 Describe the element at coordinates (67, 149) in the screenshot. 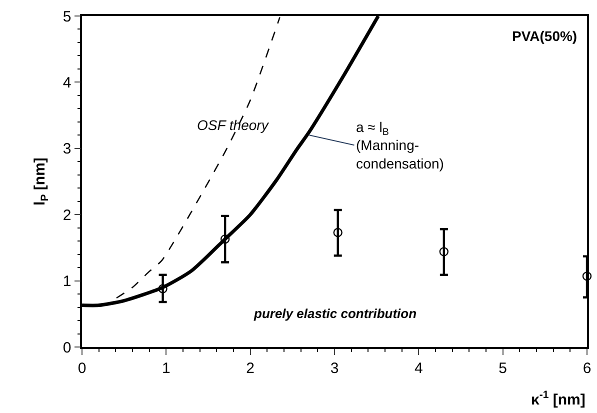

I see `y-tick-label: 3` at that location.